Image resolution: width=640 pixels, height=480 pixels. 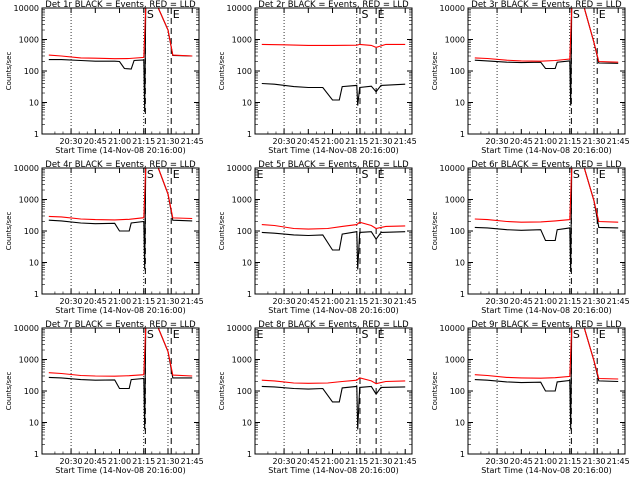 I want to click on panel-title: Det 8r BLACK = Events, RED = LLD, so click(x=333, y=325).